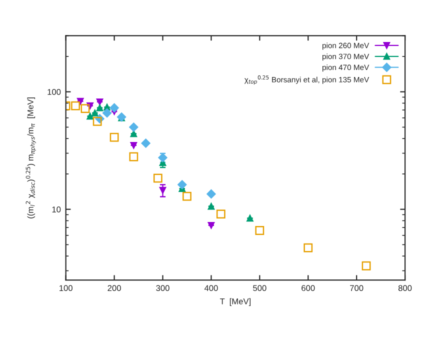 The image size is (436, 337). Describe the element at coordinates (211, 288) in the screenshot. I see `x-tick-label: 400` at that location.